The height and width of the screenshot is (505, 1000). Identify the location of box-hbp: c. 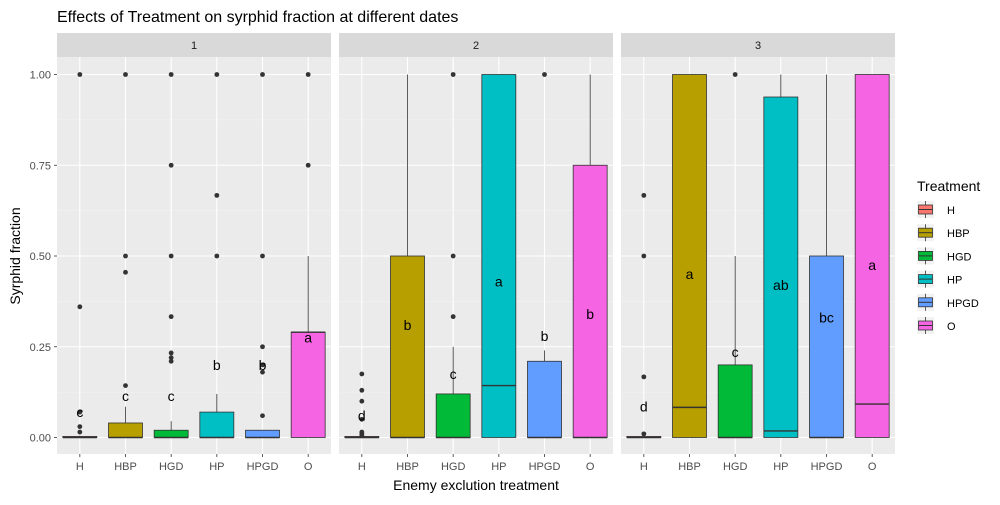
(125, 255).